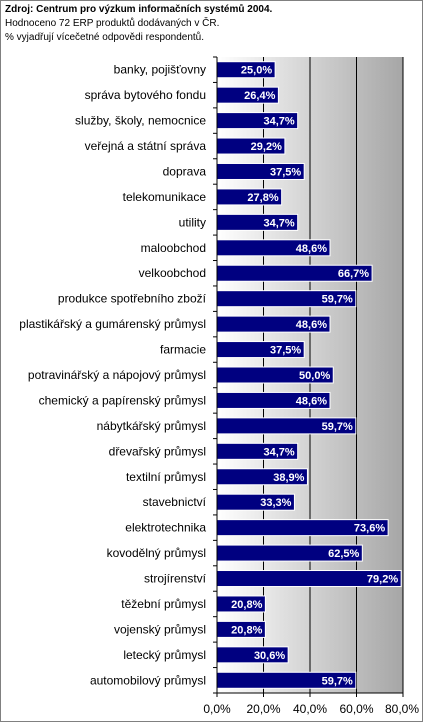 Image resolution: width=423 pixels, height=722 pixels. What do you see at coordinates (160, 629) in the screenshot?
I see `category-label: vojenský průmysl` at bounding box center [160, 629].